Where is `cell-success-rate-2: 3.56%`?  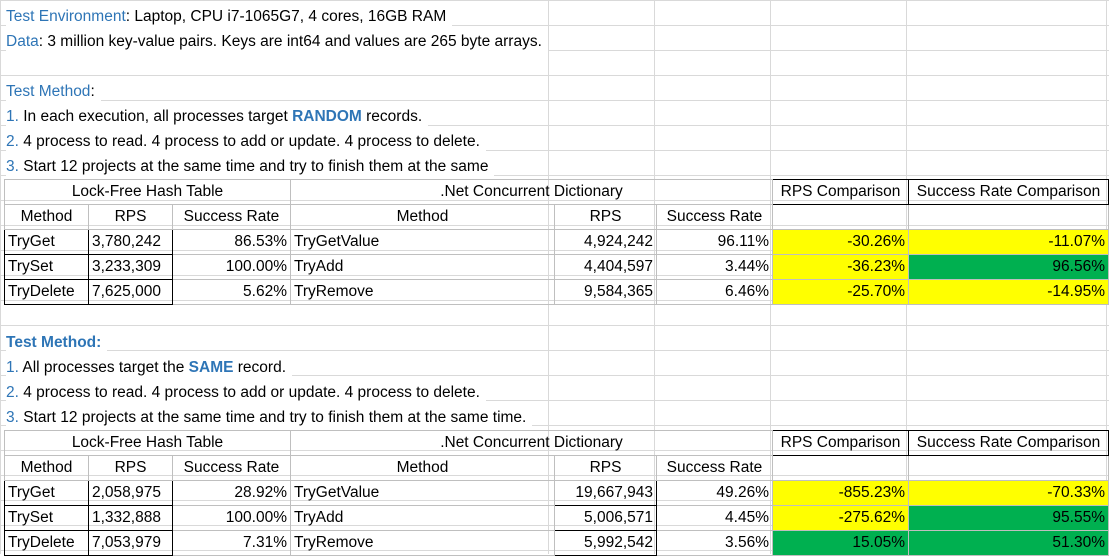
cell-success-rate-2: 3.56% is located at coordinates (714, 543).